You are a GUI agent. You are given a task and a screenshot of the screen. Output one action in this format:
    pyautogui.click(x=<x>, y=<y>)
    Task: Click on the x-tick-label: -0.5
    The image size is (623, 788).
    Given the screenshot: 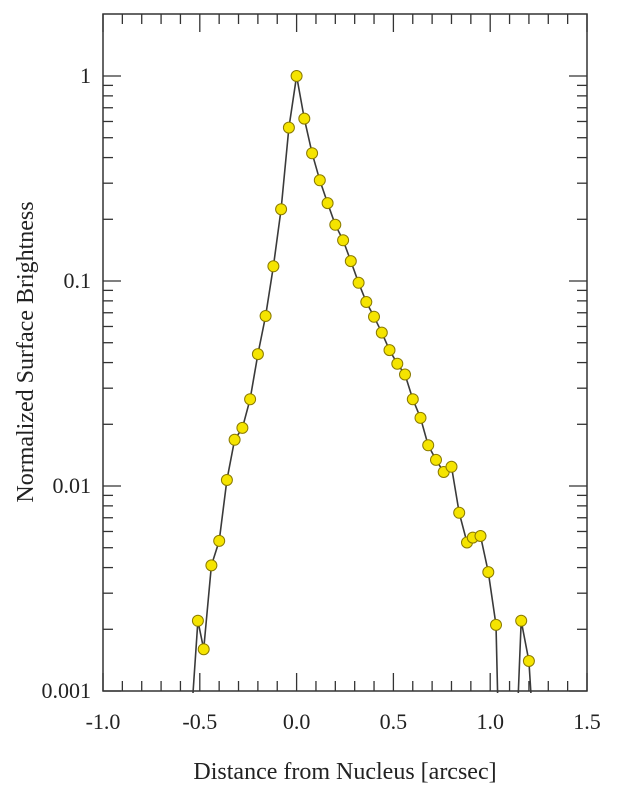 What is the action you would take?
    pyautogui.click(x=199, y=721)
    